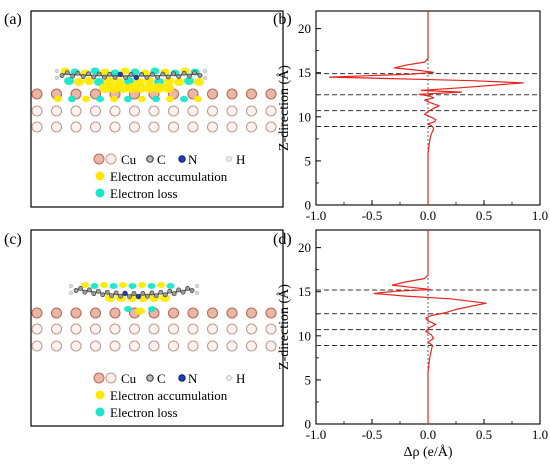  Describe the element at coordinates (282, 19) in the screenshot. I see `panel-b-label: (b)` at that location.